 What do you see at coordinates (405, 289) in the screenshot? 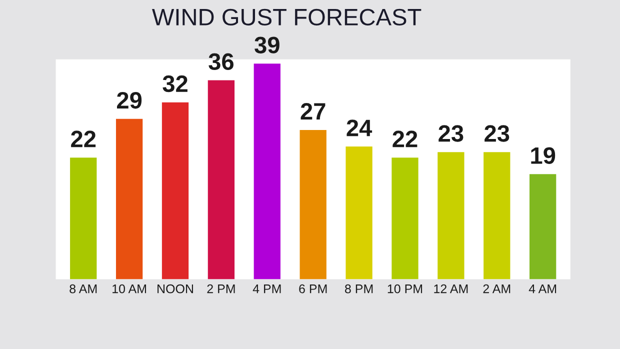
I see `x-tick-label: 10 PM` at bounding box center [405, 289].